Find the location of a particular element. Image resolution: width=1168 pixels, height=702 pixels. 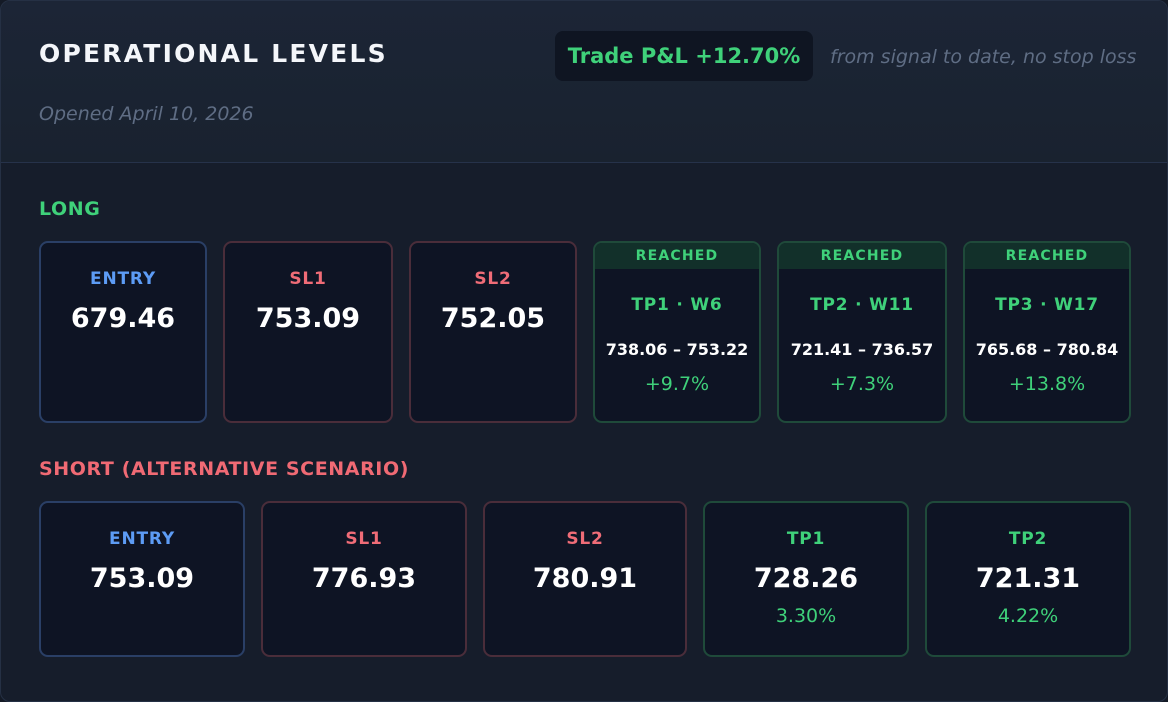

opened-date: Opened April 10, 2026 is located at coordinates (146, 114).